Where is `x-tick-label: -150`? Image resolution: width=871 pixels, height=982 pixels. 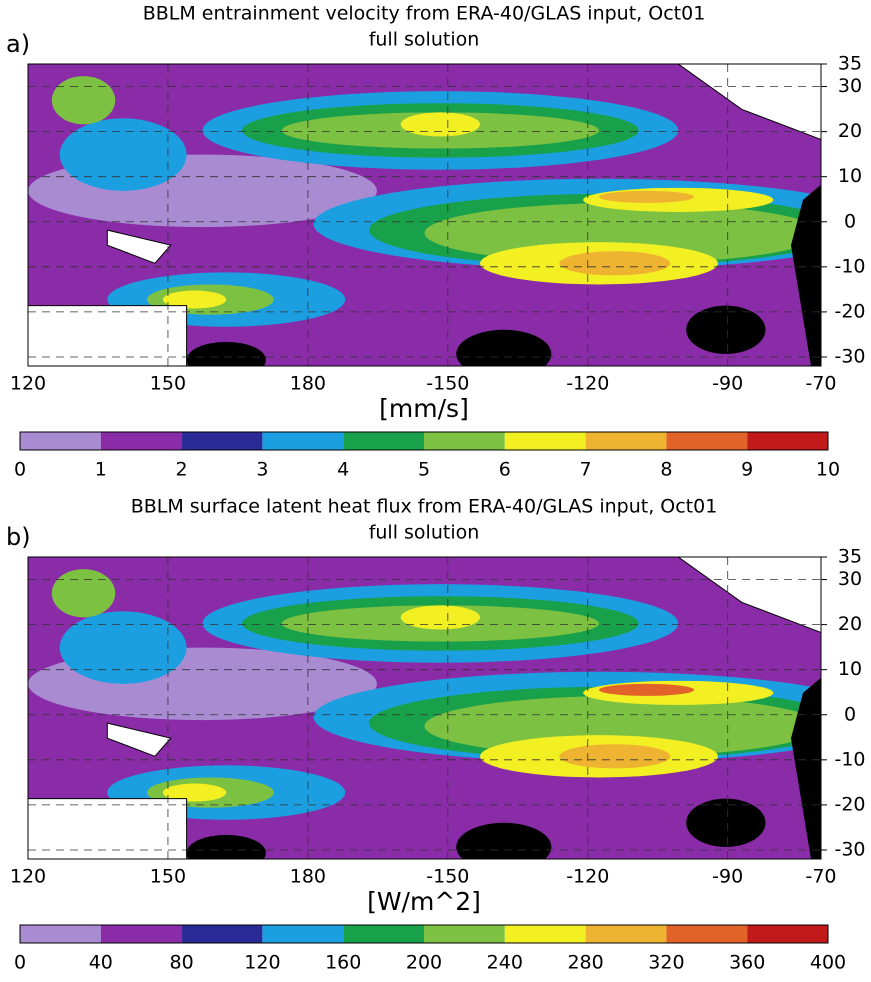
x-tick-label: -150 is located at coordinates (447, 384).